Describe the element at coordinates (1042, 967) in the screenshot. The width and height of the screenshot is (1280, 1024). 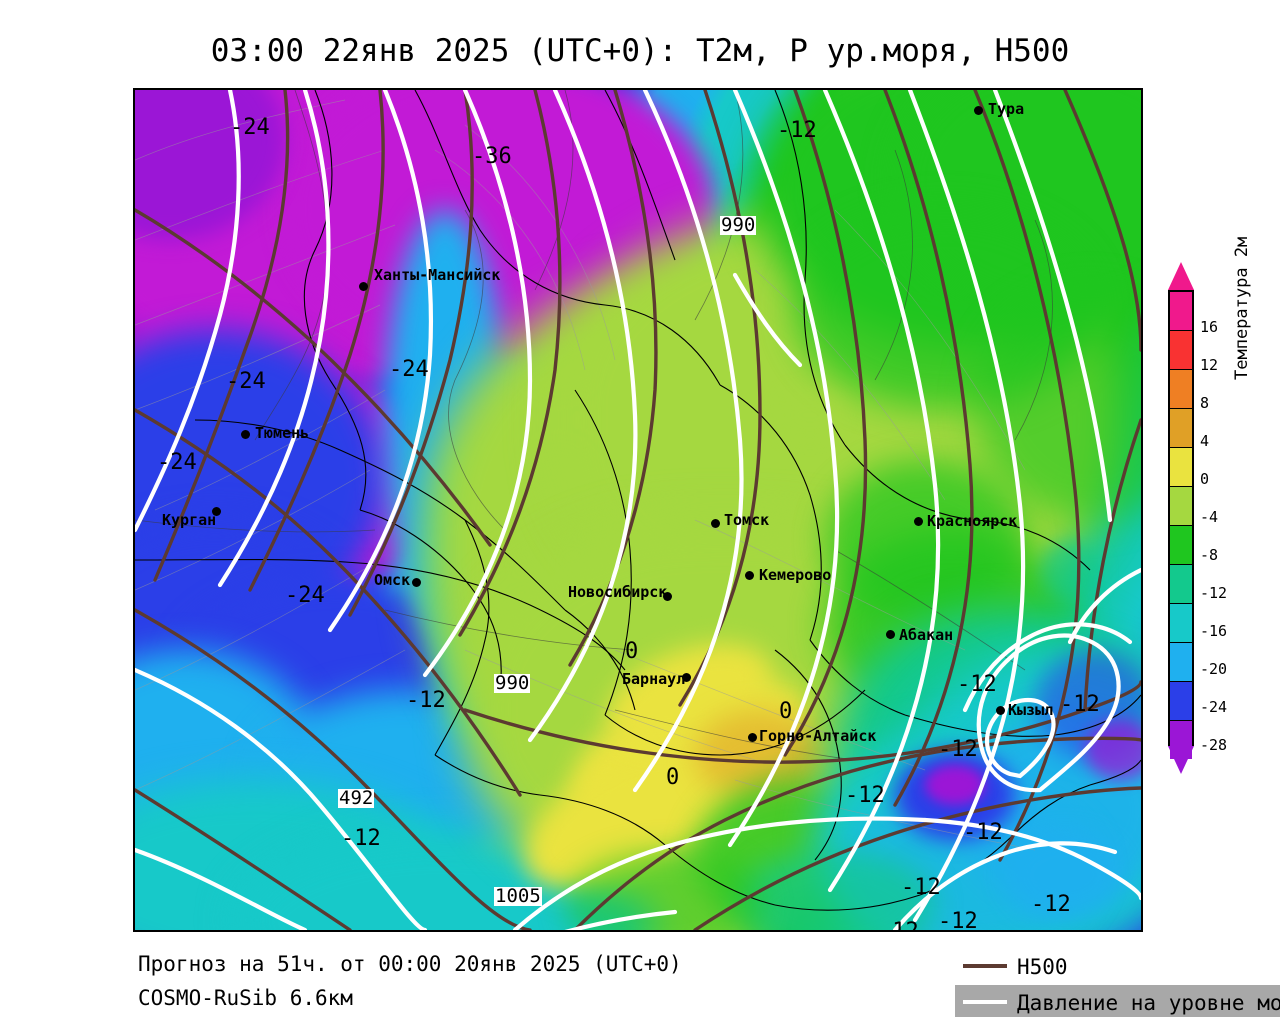
I see `legend-h500-label: H500` at that location.